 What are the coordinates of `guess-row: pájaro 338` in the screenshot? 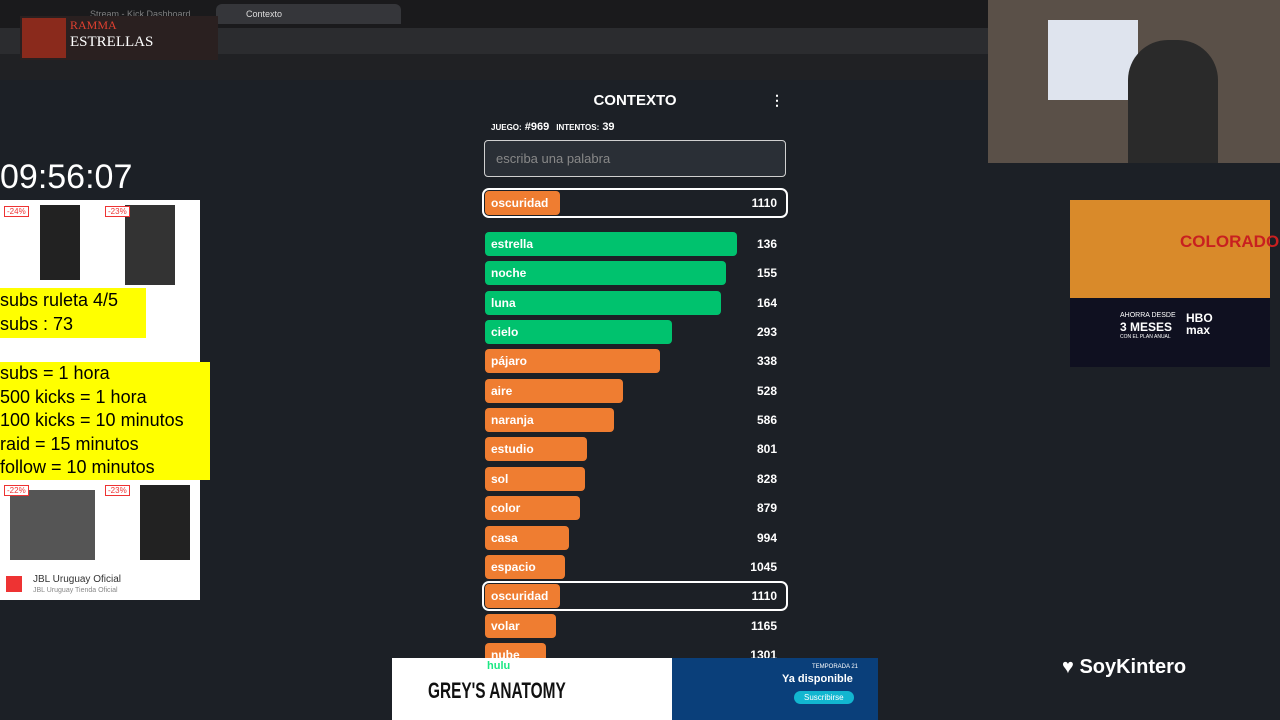 It's located at (635, 361).